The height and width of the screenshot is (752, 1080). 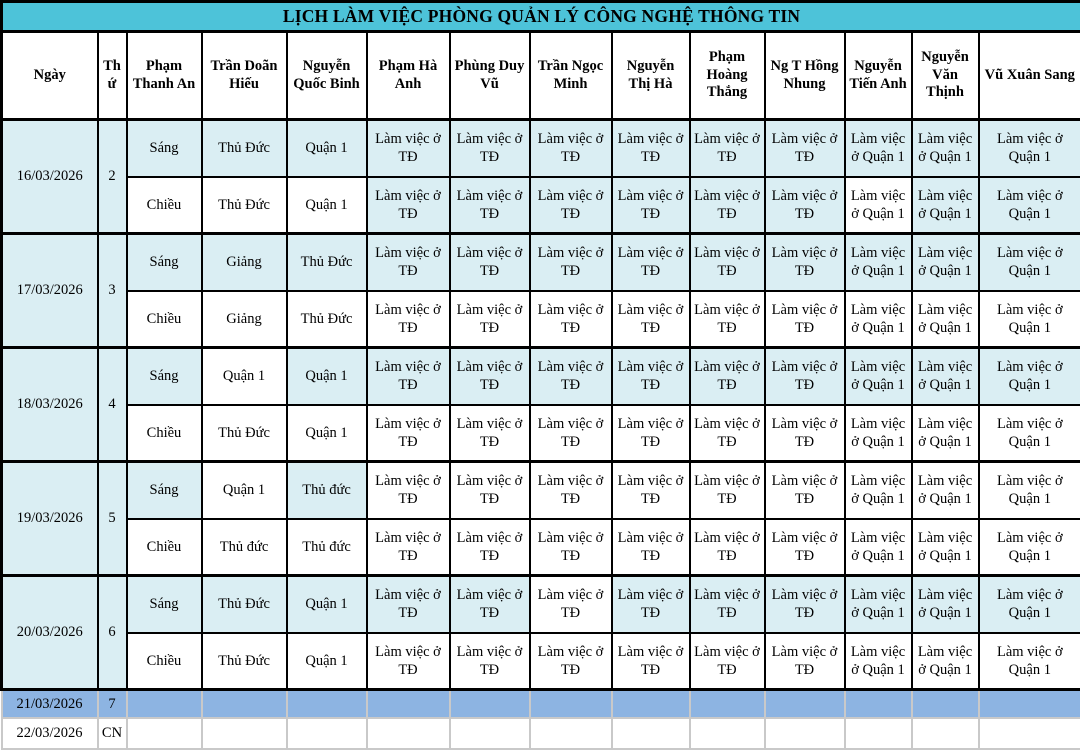 I want to click on column-header: Trần Doãn Hiếu, so click(x=244, y=75).